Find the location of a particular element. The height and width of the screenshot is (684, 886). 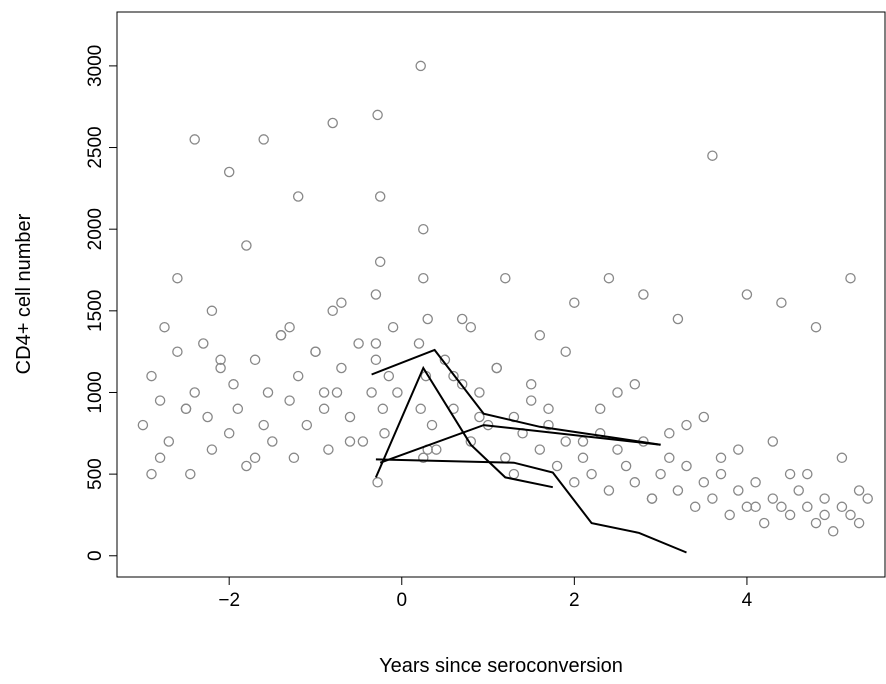

x-tick-label: 4 is located at coordinates (747, 600).